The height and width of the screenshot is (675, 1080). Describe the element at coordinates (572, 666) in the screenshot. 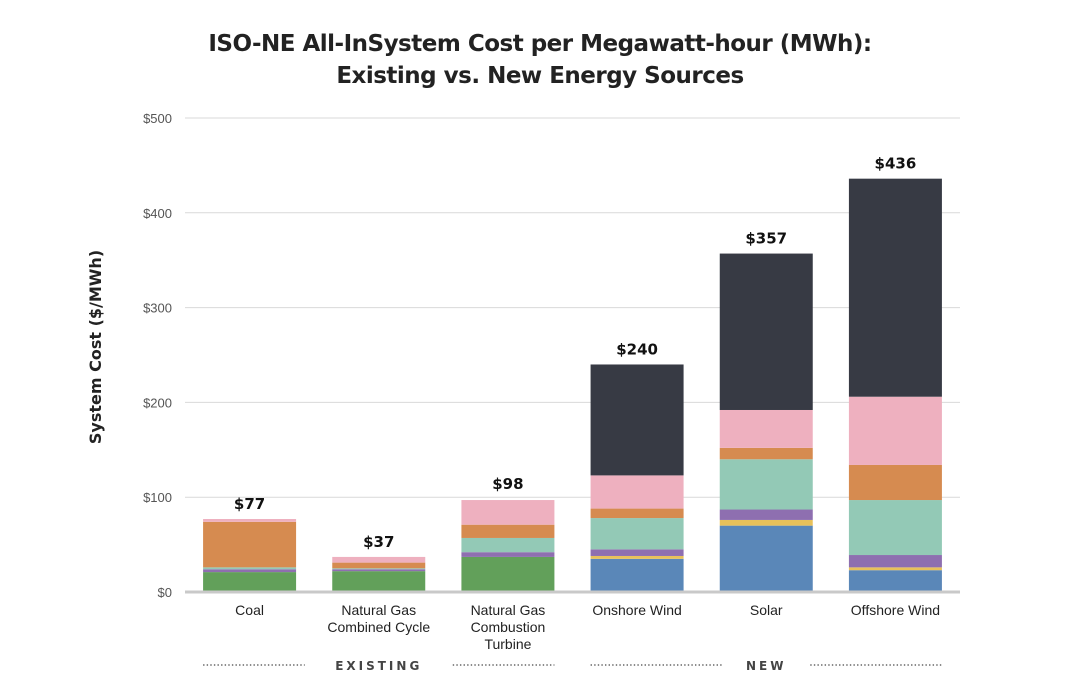

I see `category-groups: EXISTING NEW` at that location.